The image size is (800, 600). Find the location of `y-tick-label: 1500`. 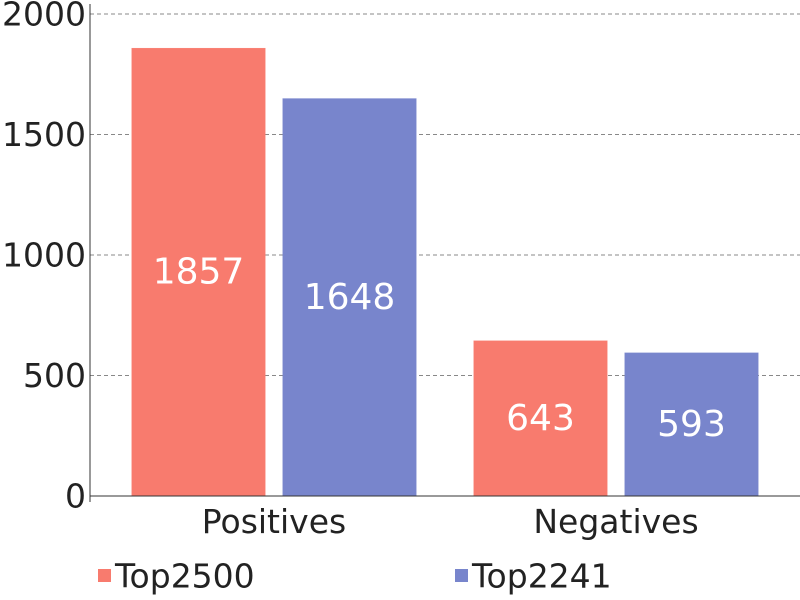

y-tick-label: 1500 is located at coordinates (44, 134).